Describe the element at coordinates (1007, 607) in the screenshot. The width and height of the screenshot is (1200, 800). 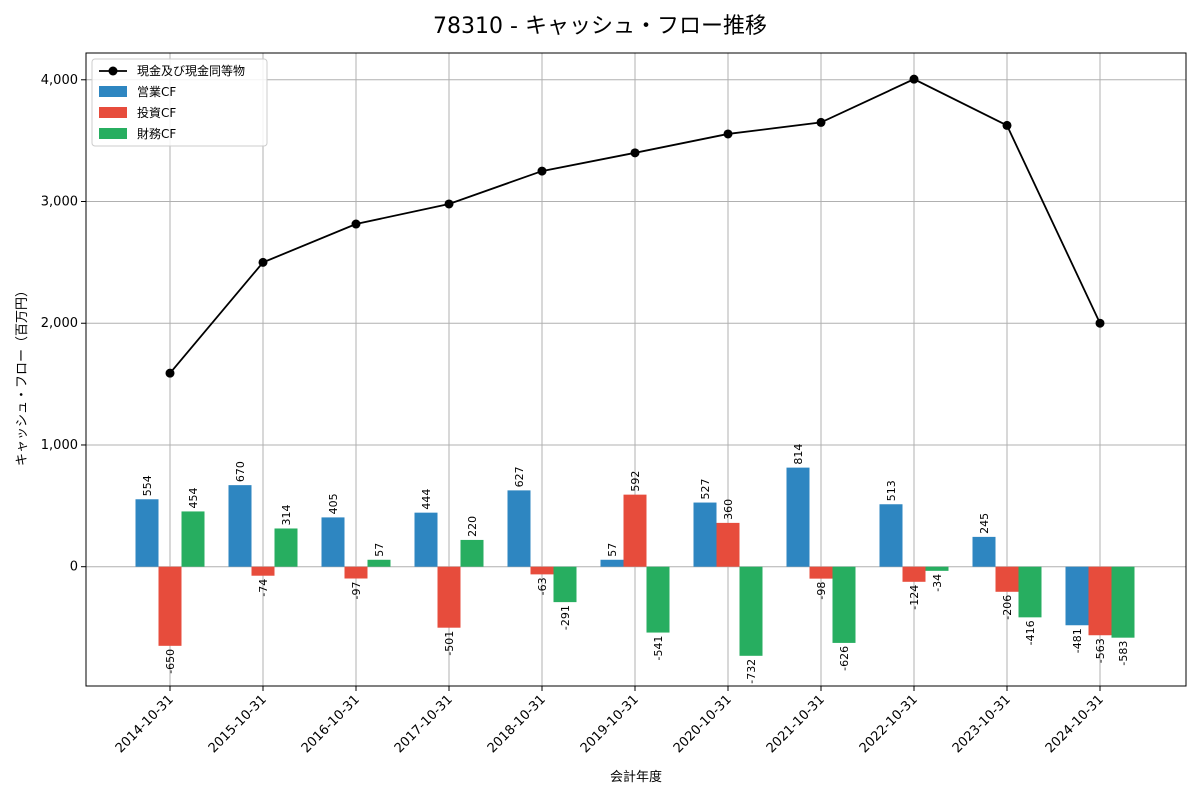
I see `bar-value-label: -206` at that location.